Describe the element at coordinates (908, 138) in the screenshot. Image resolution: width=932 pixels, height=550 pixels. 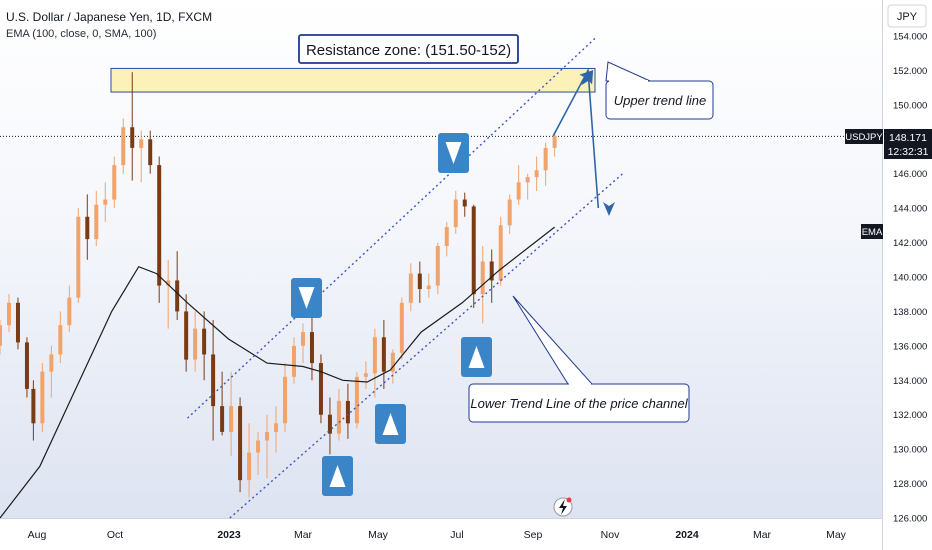
I see `current-price-label: 148.171` at that location.